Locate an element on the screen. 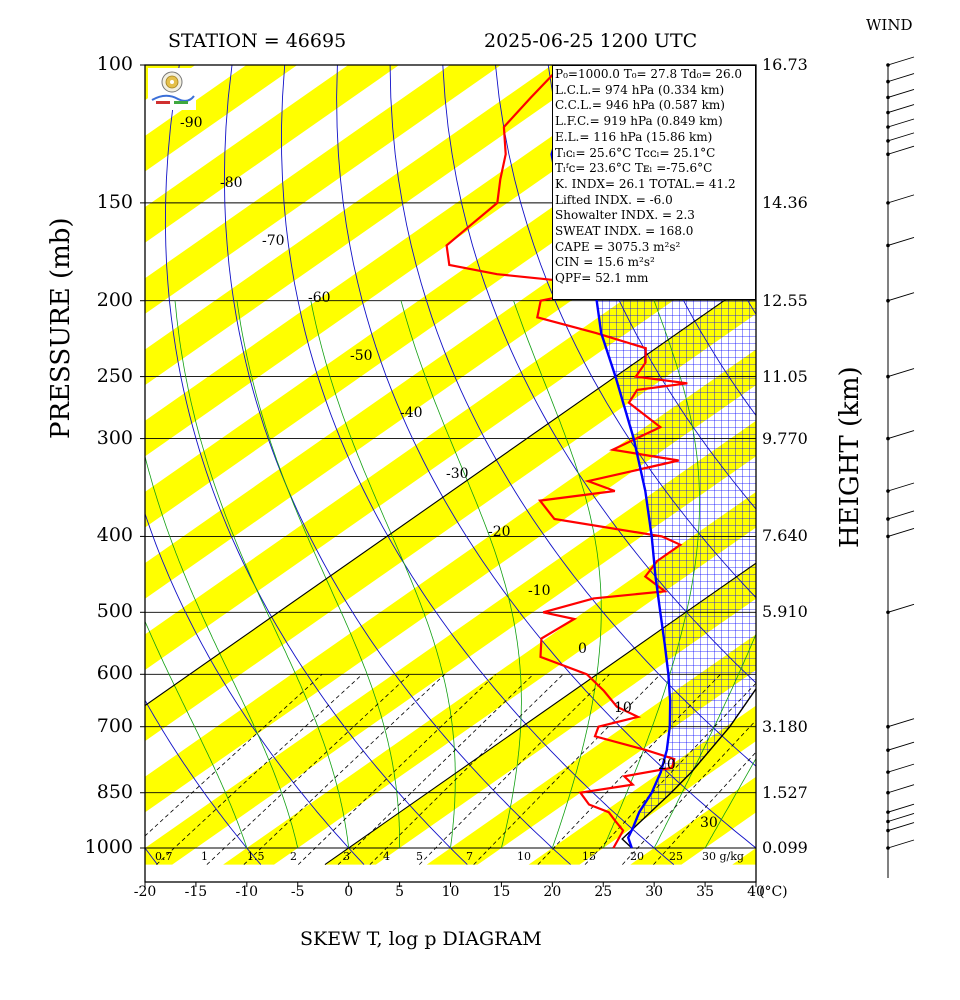  height-tick-label: 5.910 is located at coordinates (785, 612).